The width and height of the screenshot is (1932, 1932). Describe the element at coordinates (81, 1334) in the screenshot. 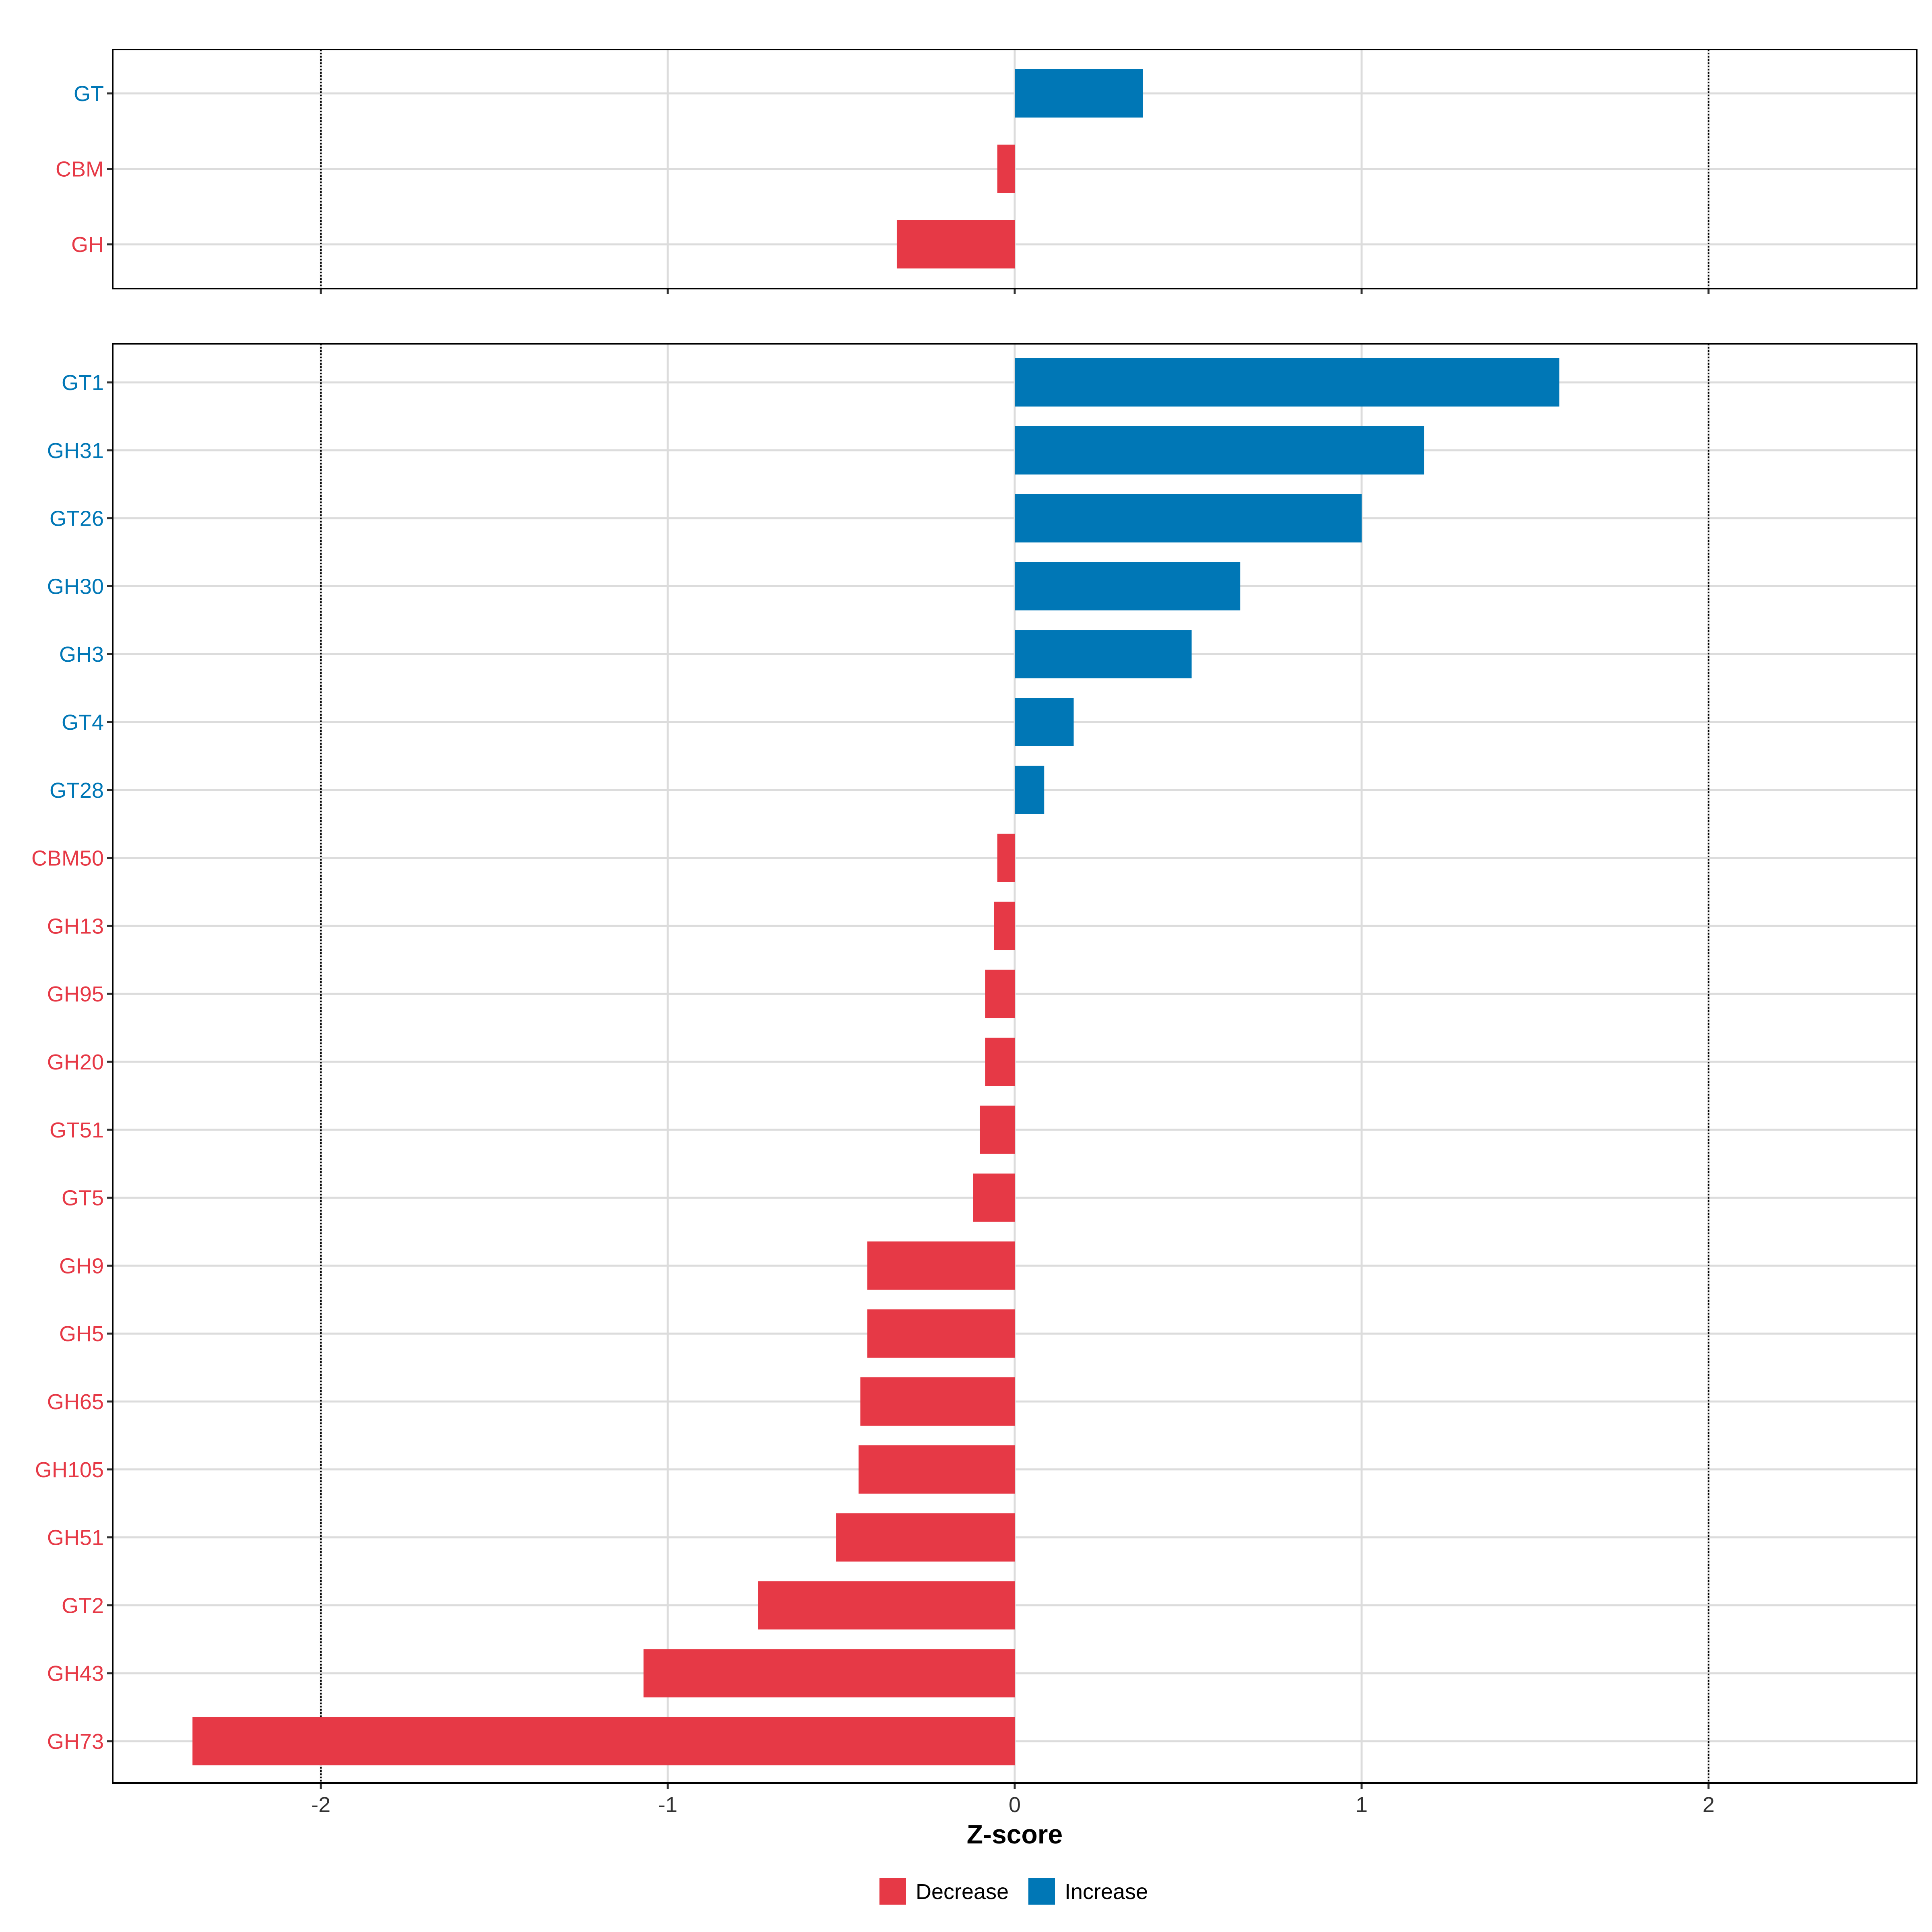

I see `y-tick-label-GH5: GH5` at that location.